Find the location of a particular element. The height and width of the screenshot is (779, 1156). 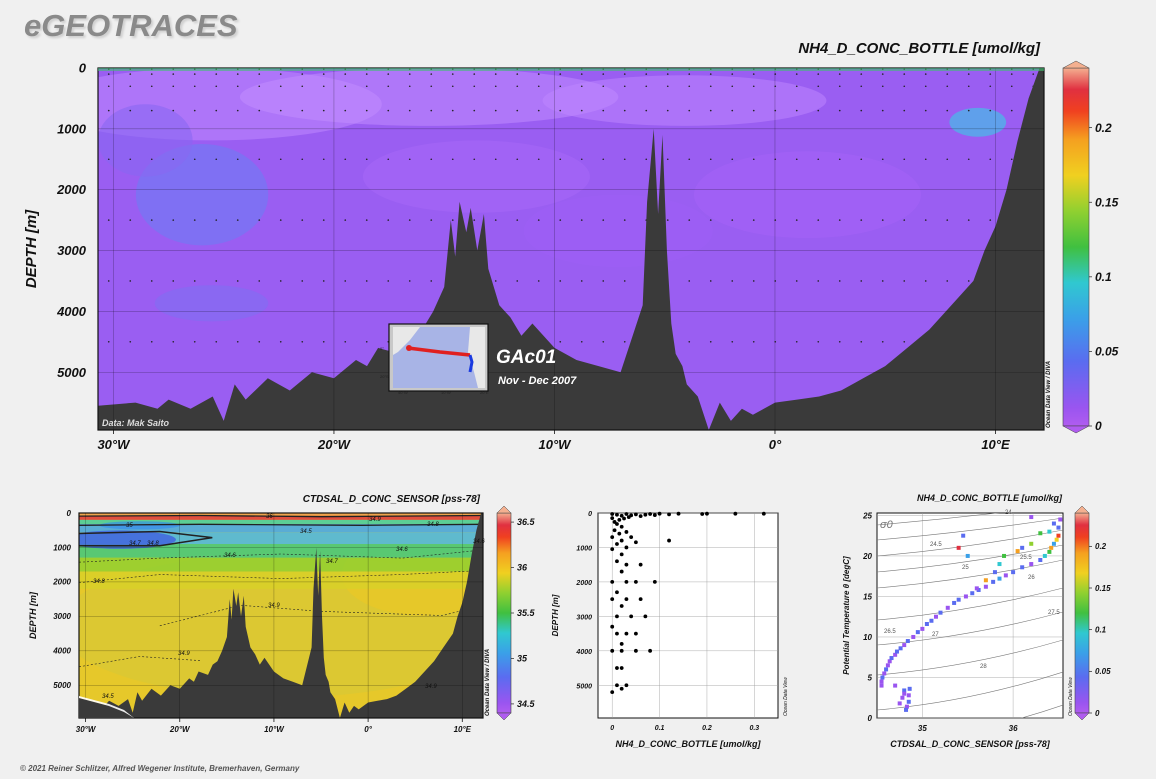

contour-label: 35 is located at coordinates (129, 526).